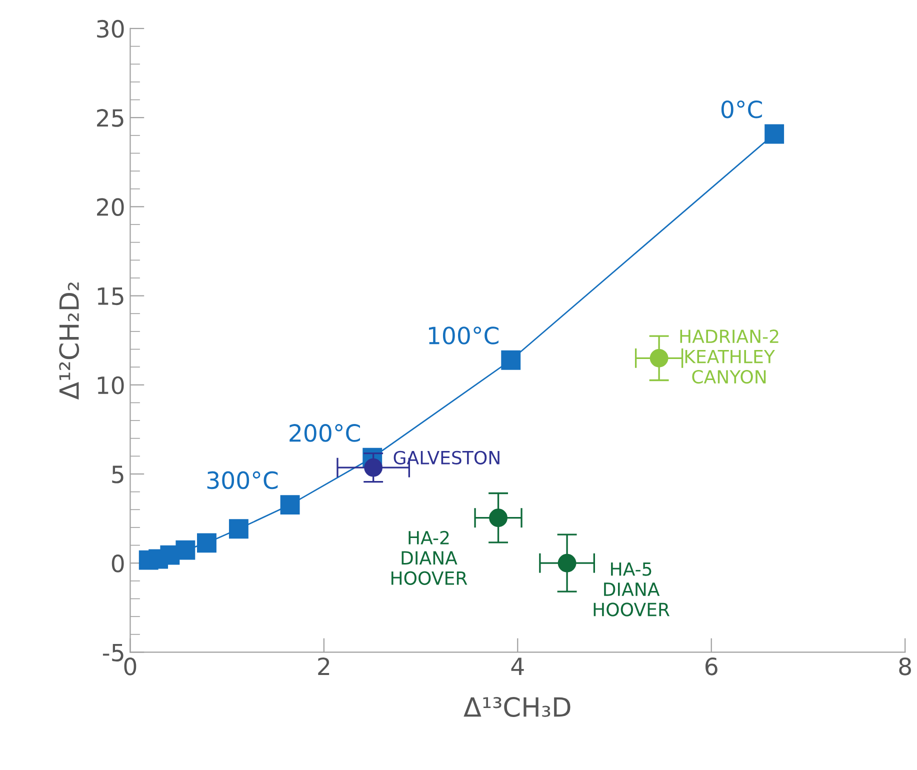 The height and width of the screenshot is (770, 917). Describe the element at coordinates (118, 475) in the screenshot. I see `y-tick-label: 5` at that location.